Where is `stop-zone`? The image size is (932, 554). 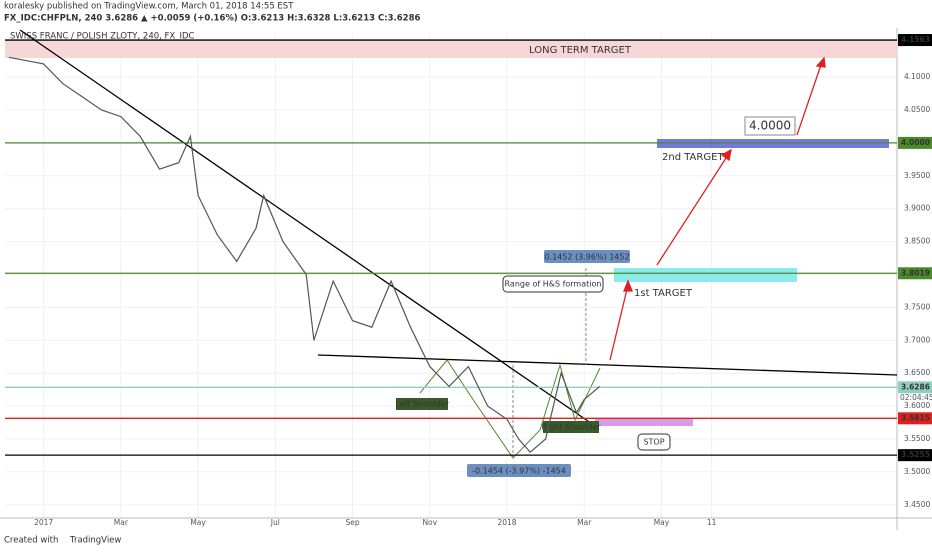
stop-zone is located at coordinates (644, 422).